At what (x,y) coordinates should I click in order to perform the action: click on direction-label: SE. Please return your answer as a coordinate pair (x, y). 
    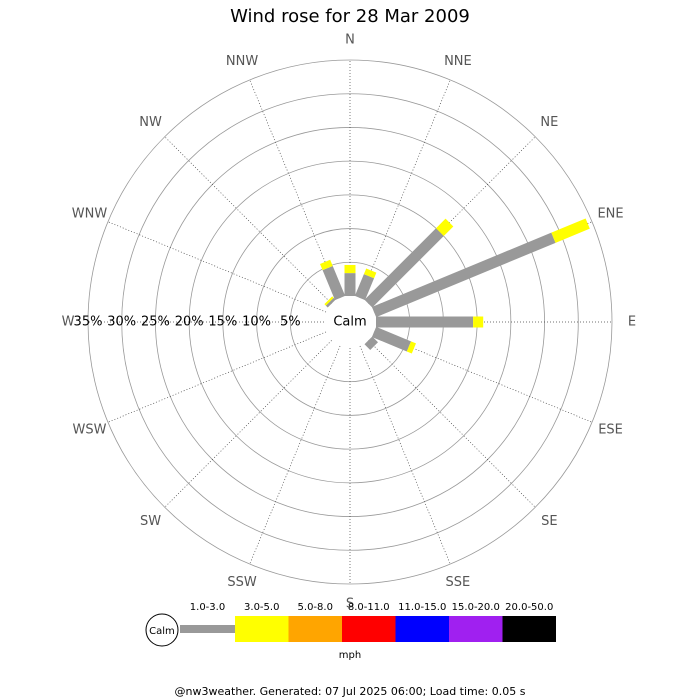
    Looking at the image, I should click on (549, 521).